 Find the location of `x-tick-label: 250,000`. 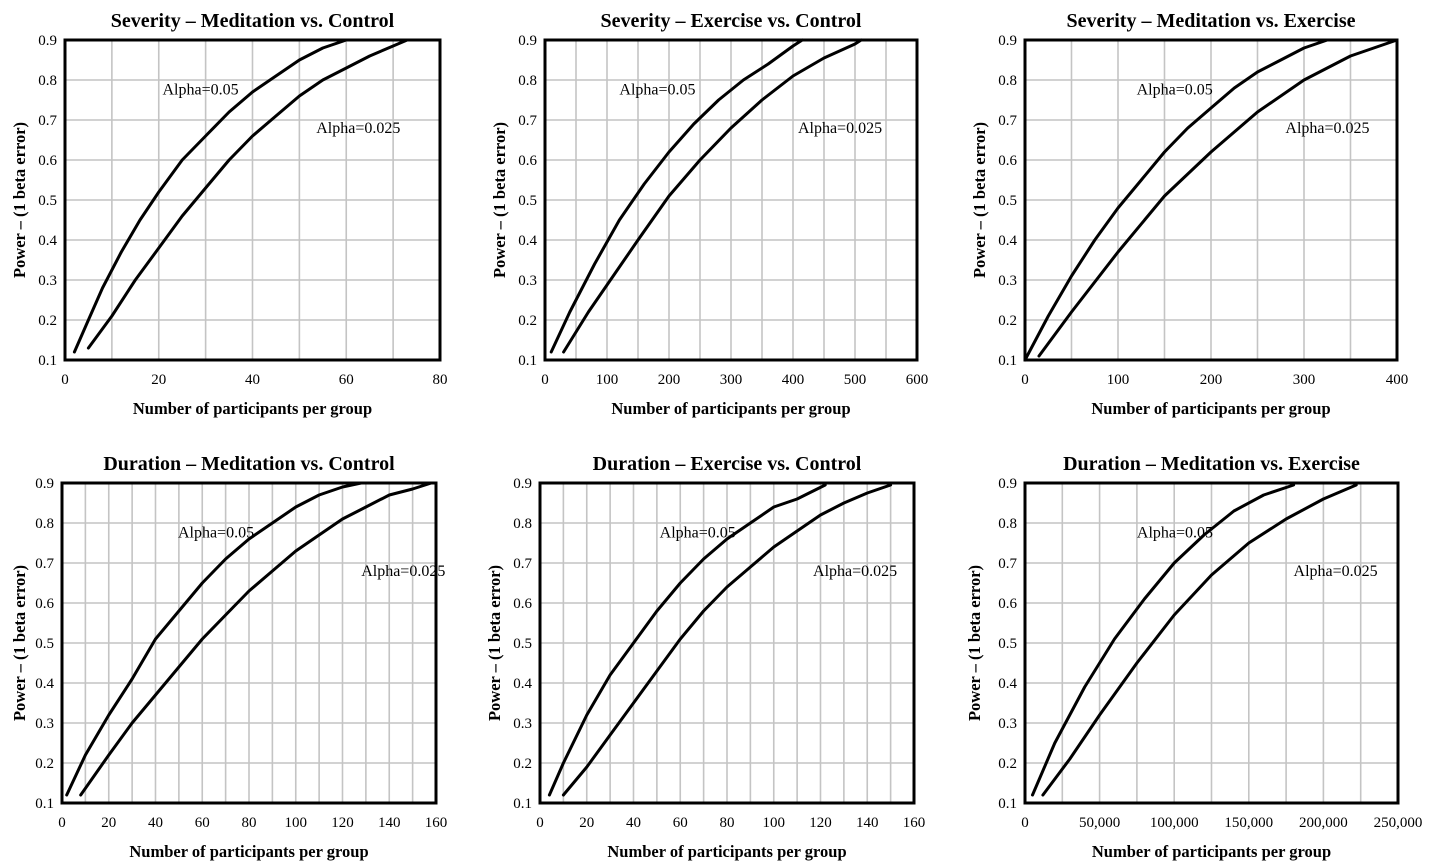

x-tick-label: 250,000 is located at coordinates (1398, 823).